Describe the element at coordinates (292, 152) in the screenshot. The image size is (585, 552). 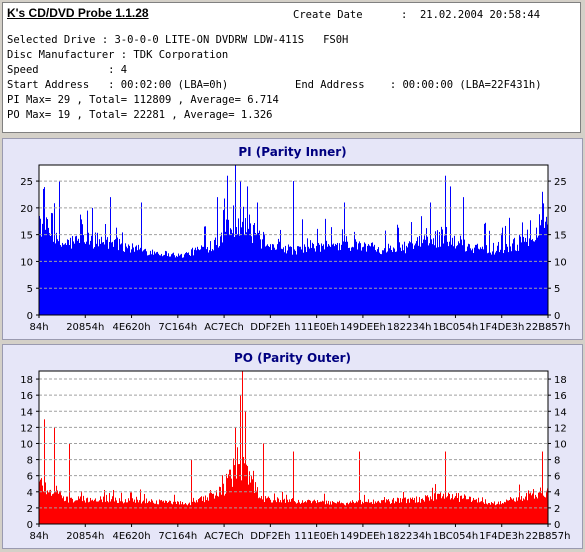
I see `chart-title: PI (Parity Inner)` at that location.